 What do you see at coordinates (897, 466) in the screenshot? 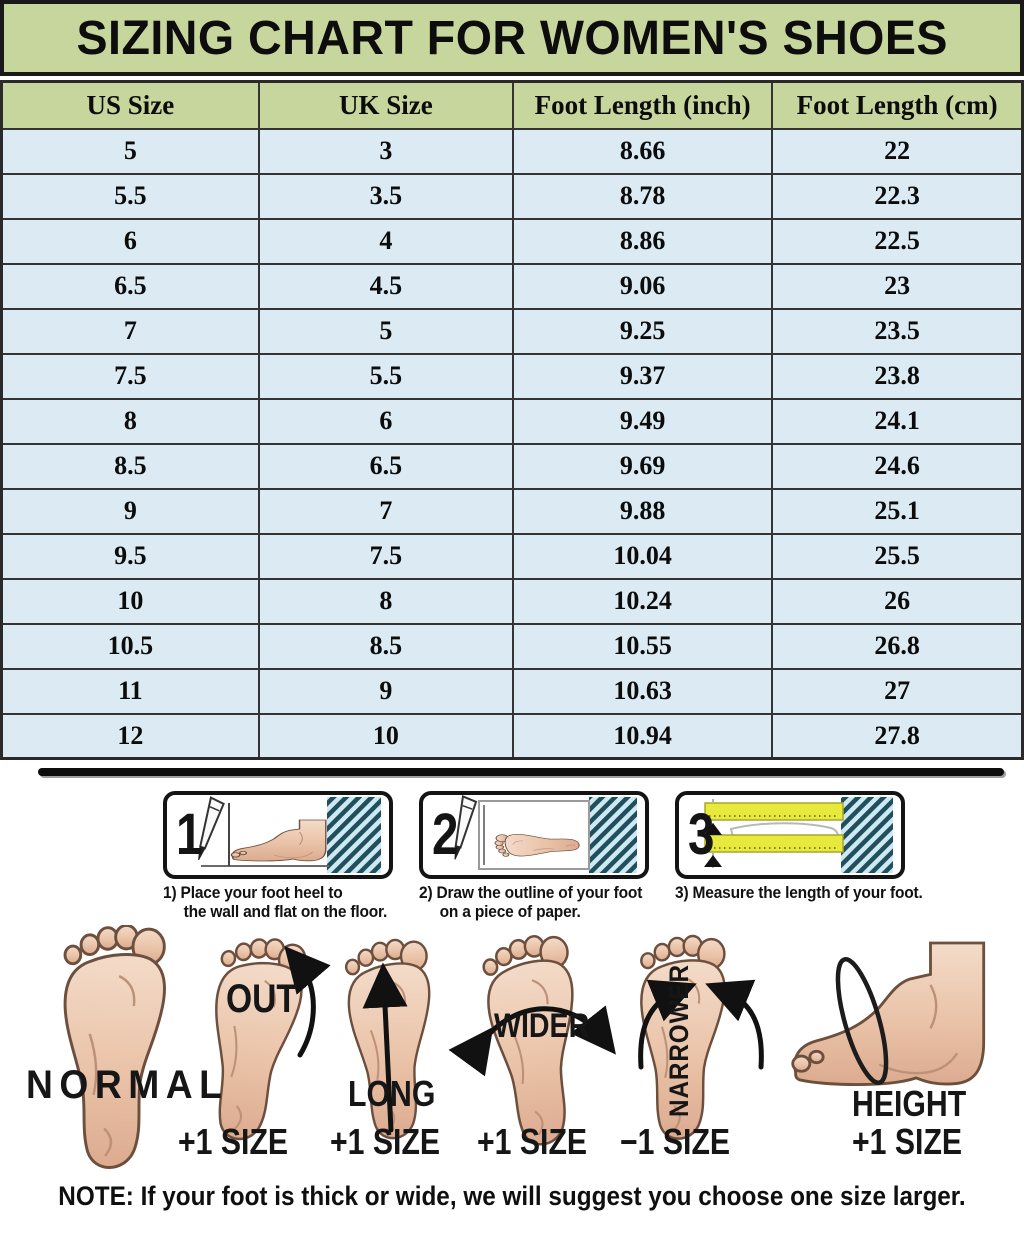
I see `cell-foot-length-cm: 24.6` at bounding box center [897, 466].